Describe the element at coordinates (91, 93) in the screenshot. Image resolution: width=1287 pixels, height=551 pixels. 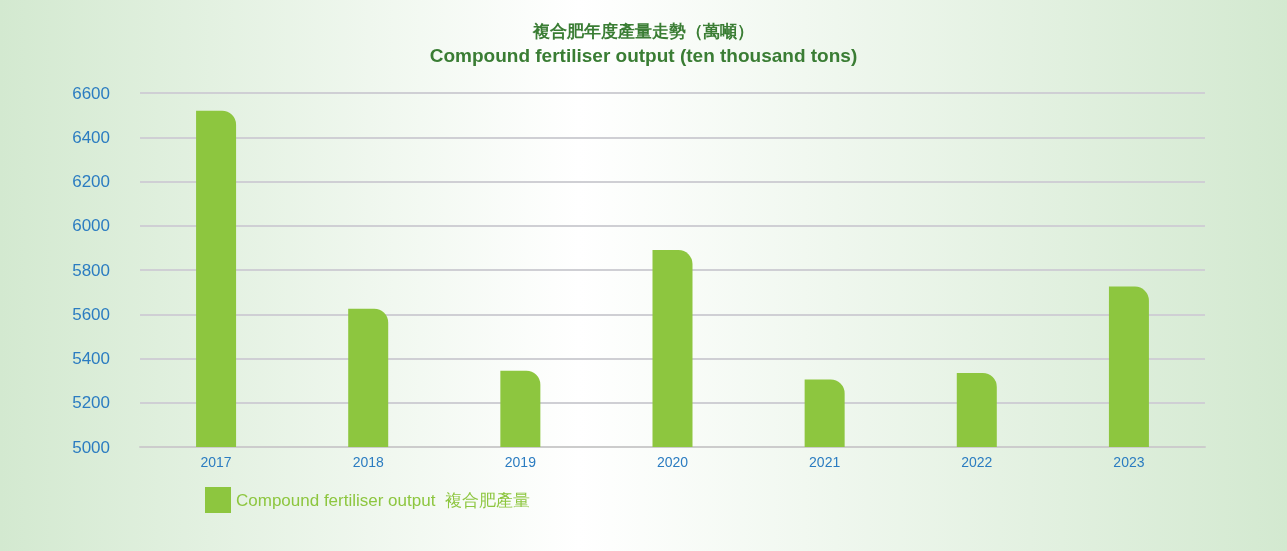
I see `y-tick-label: 6600` at that location.